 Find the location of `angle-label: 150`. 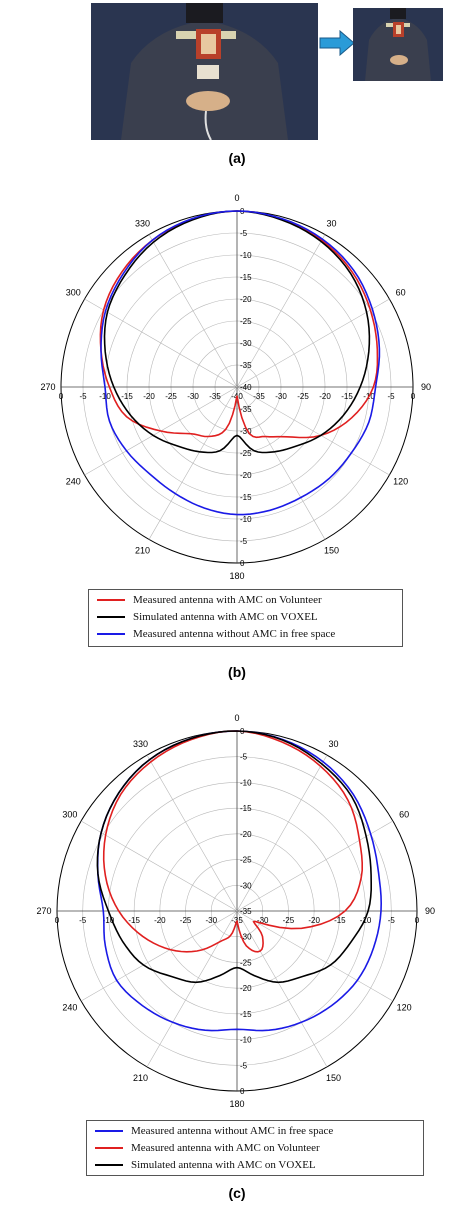

angle-label: 150 is located at coordinates (331, 551).